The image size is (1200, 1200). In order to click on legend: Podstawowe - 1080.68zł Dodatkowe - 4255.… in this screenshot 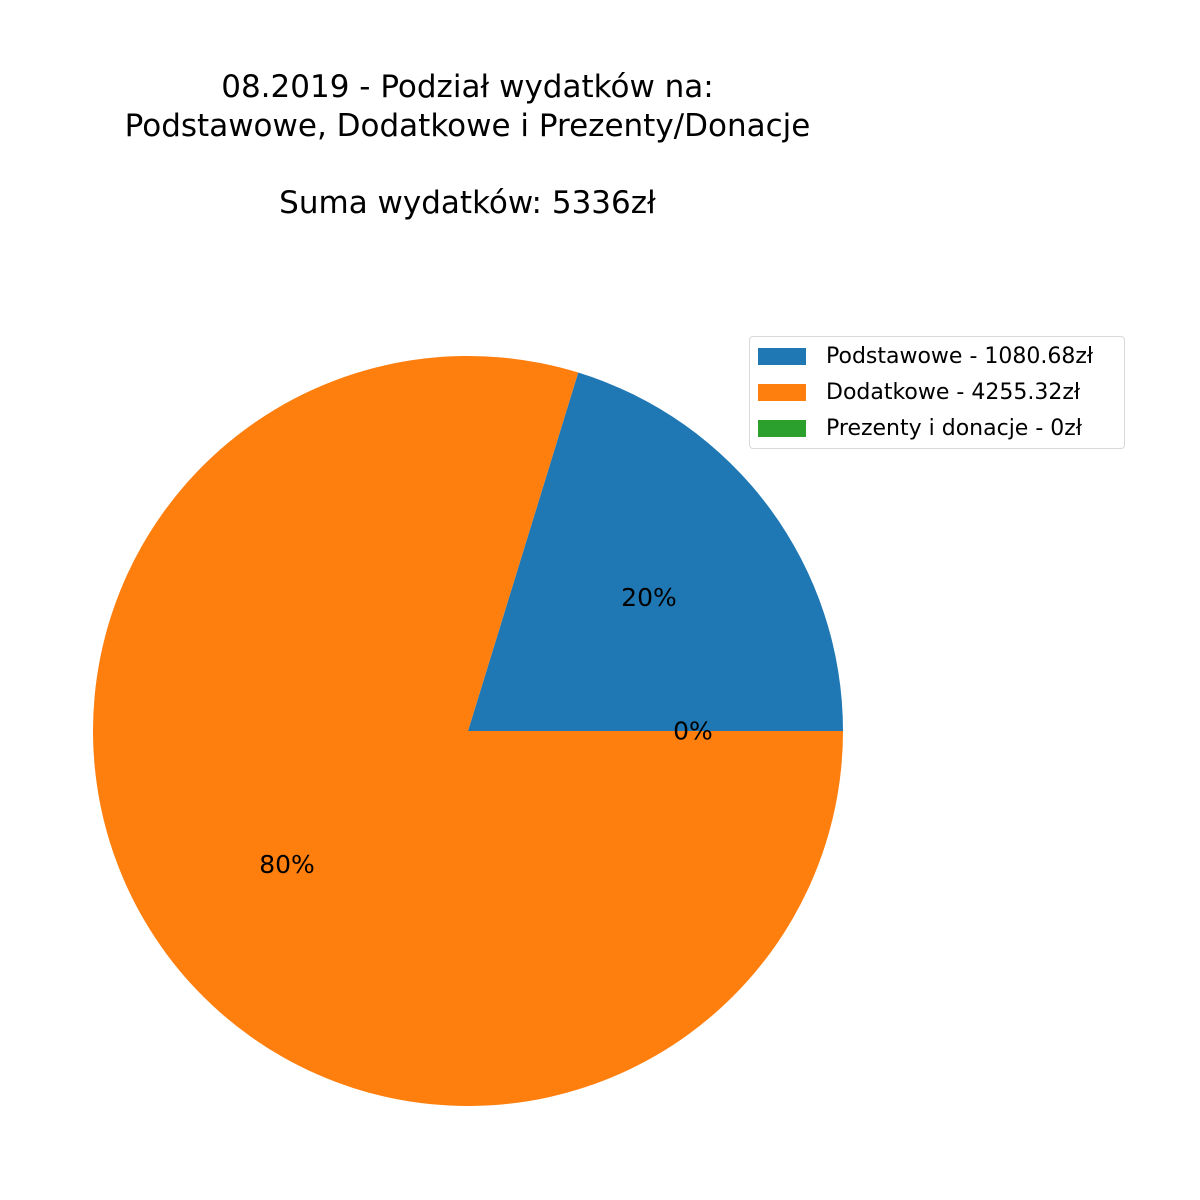, I will do `click(937, 392)`.